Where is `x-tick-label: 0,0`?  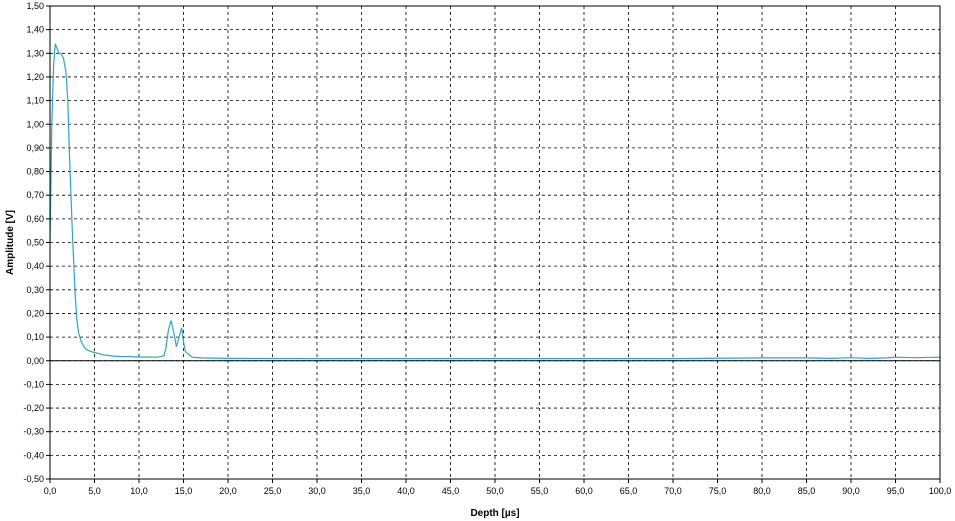
x-tick-label: 0,0 is located at coordinates (50, 491).